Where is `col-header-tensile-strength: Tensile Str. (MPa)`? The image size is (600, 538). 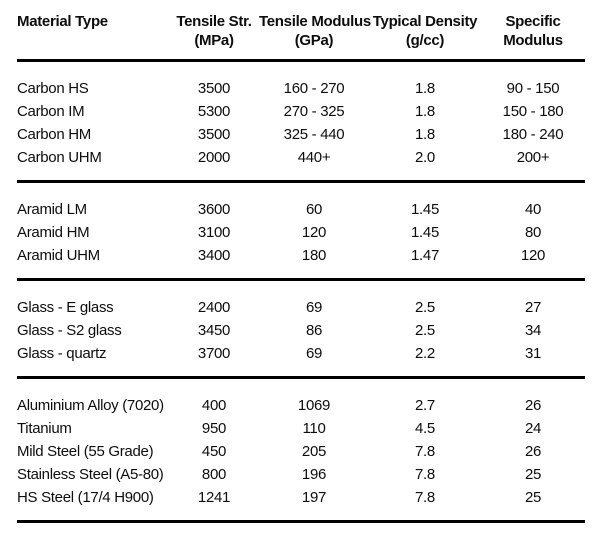 col-header-tensile-strength: Tensile Str. (MPa) is located at coordinates (214, 36).